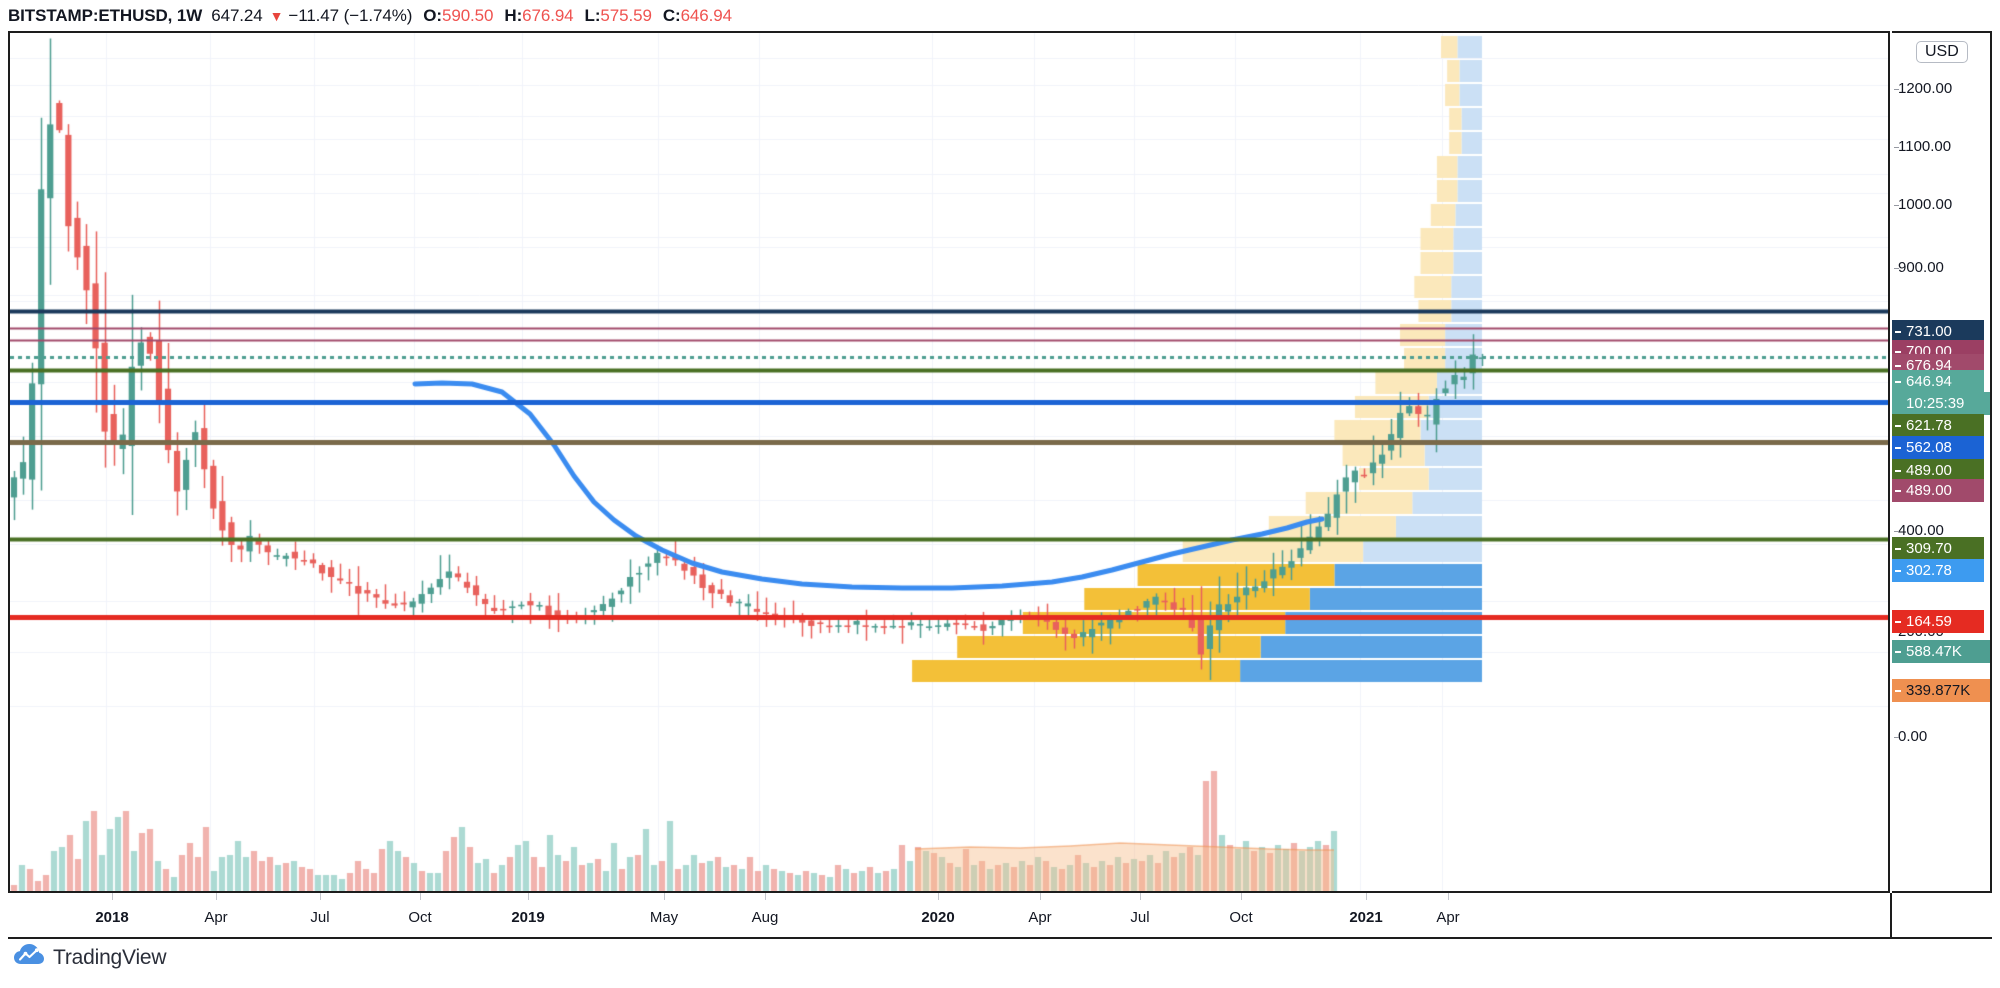  I want to click on price-badge: 10:25:39, so click(1941, 403).